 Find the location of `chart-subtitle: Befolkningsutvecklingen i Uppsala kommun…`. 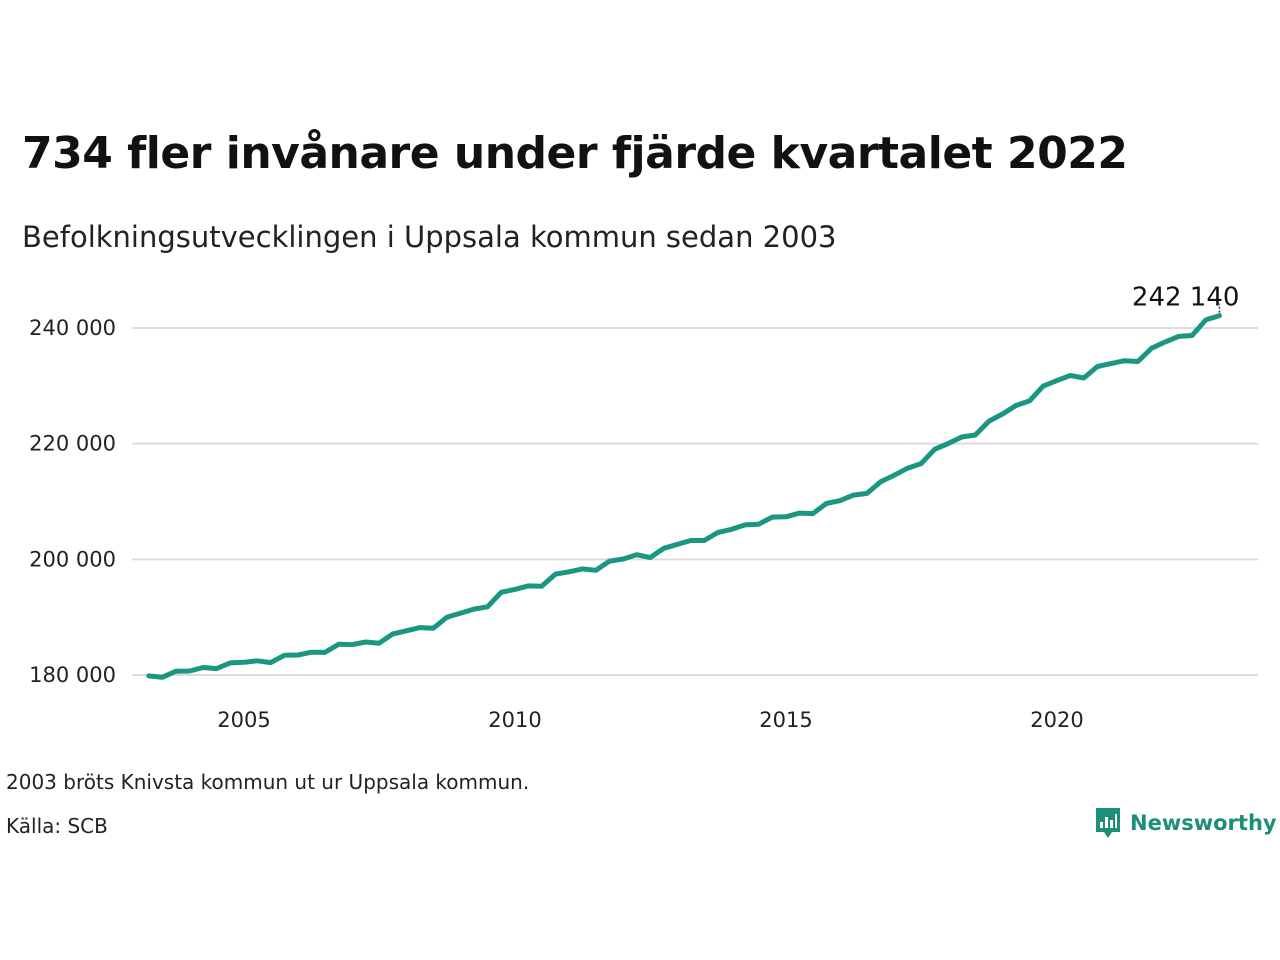

chart-subtitle: Befolkningsutvecklingen i Uppsala kommun… is located at coordinates (429, 237).